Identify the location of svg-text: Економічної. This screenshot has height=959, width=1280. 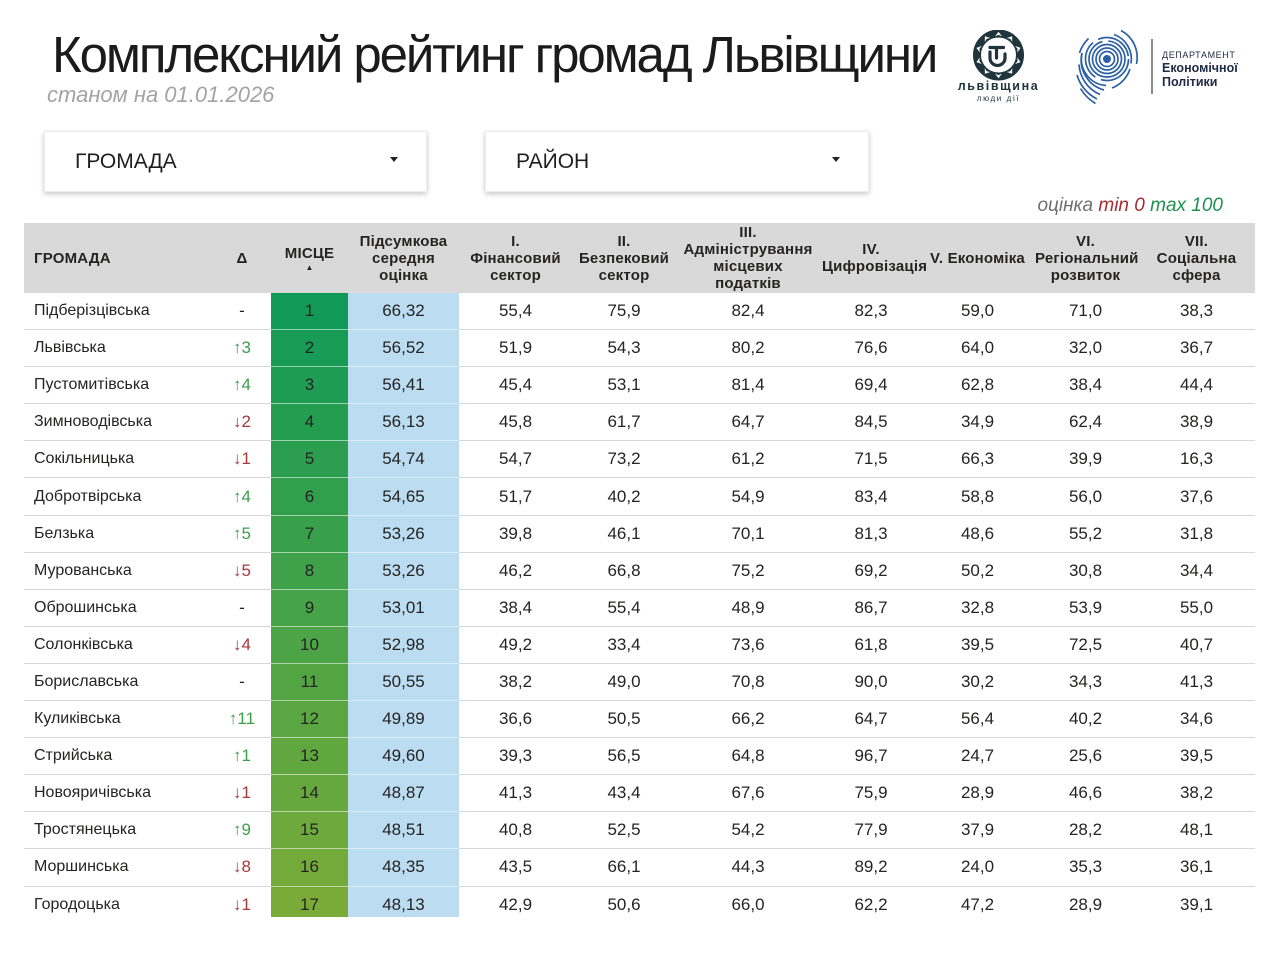
(1200, 68).